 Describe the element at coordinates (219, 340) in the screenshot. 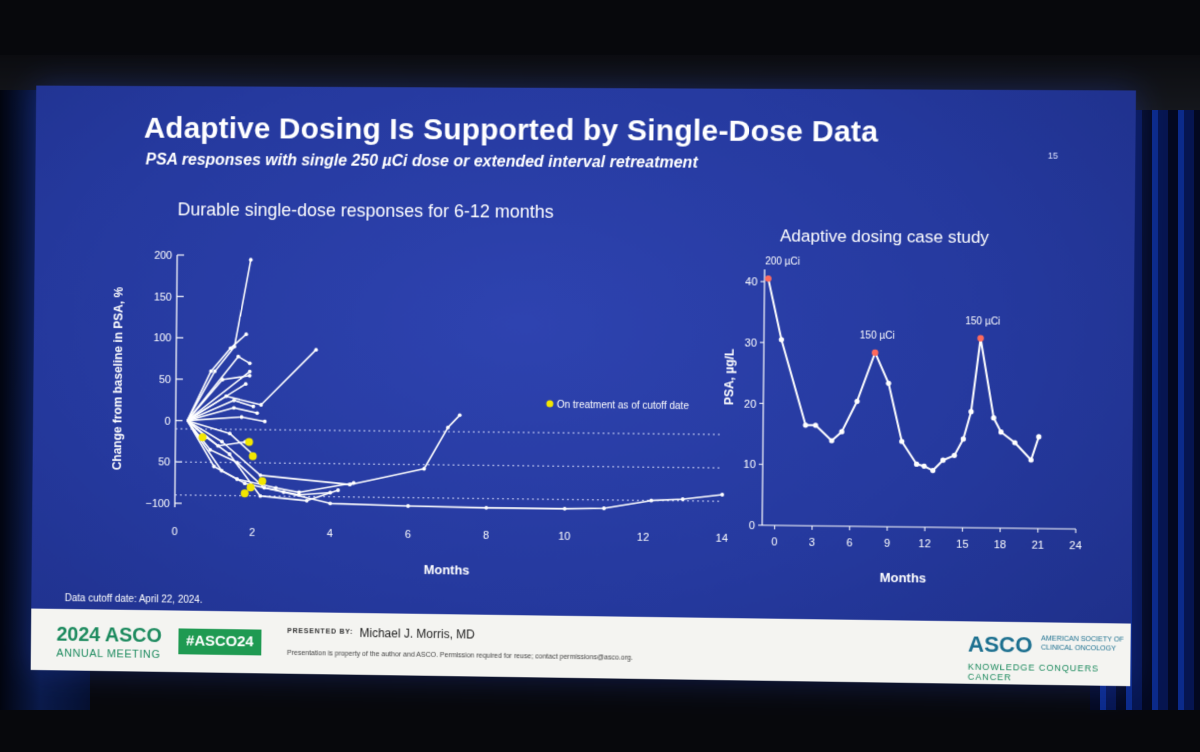

I see `series-line-s1` at that location.